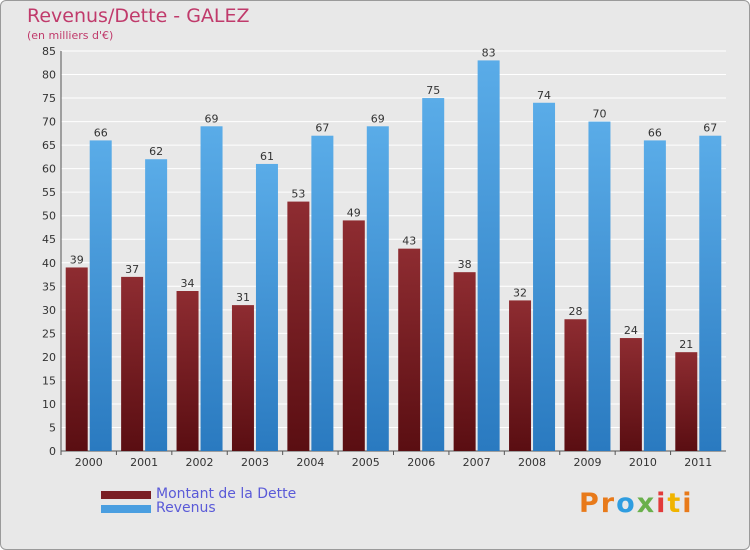  Describe the element at coordinates (49, 380) in the screenshot. I see `y-tick-label: 15` at that location.